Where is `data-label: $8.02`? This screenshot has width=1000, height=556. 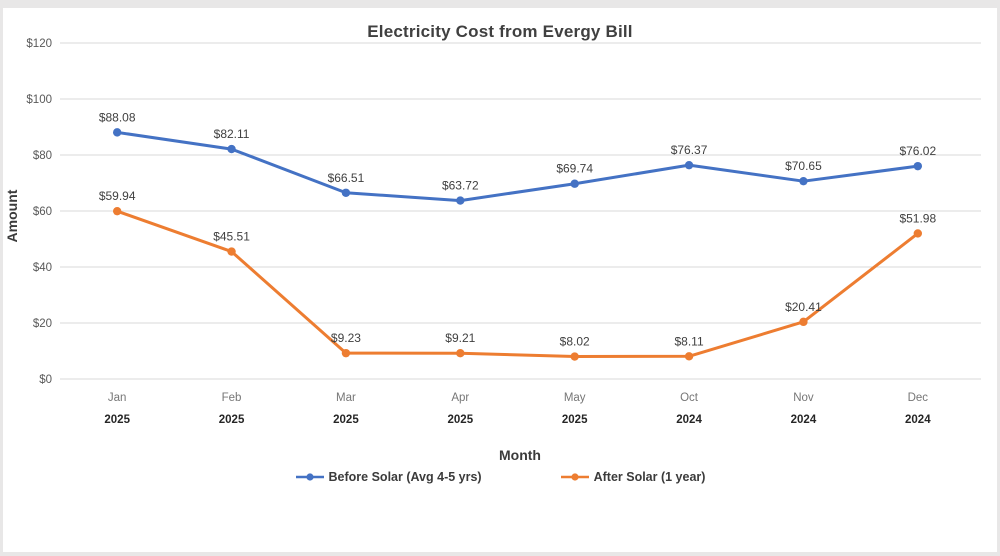 data-label: $8.02 is located at coordinates (575, 342).